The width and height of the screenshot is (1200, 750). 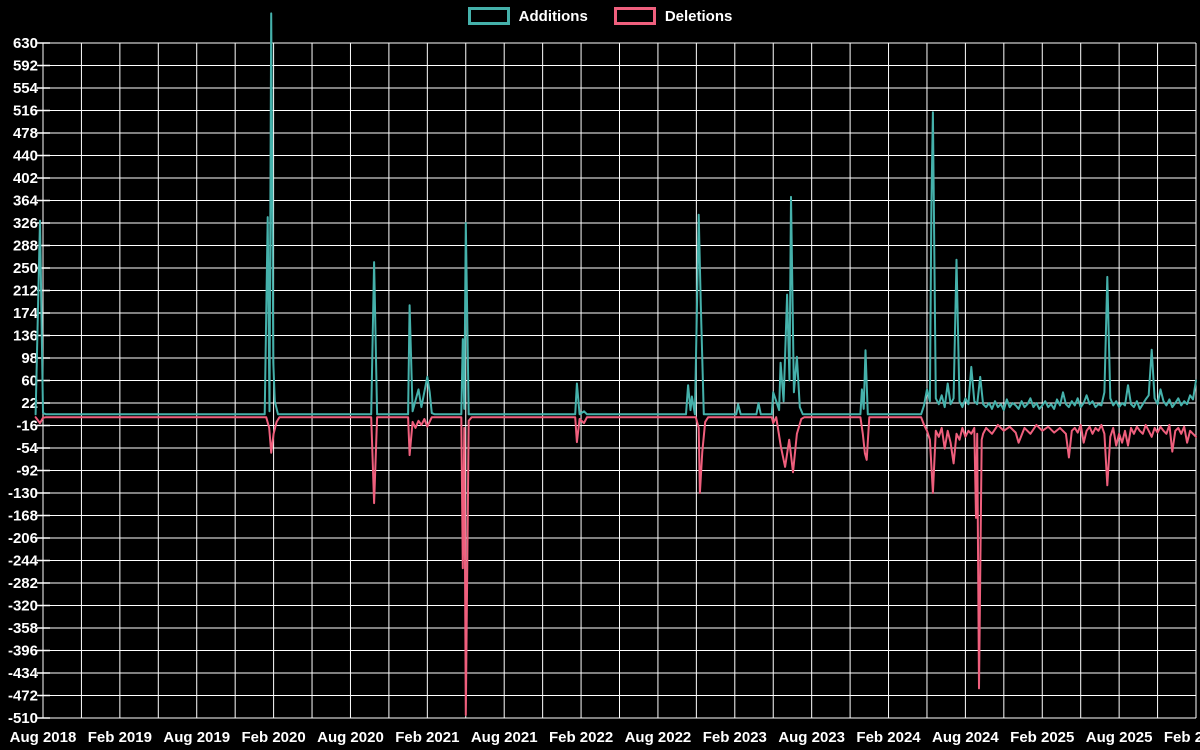 I want to click on y-axis-label: -510, so click(x=23, y=718).